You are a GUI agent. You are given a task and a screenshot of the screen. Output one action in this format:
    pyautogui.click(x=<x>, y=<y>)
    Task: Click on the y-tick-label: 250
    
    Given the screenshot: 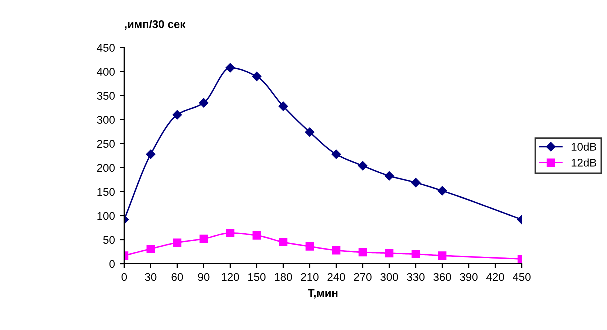 What is the action you would take?
    pyautogui.click(x=106, y=144)
    